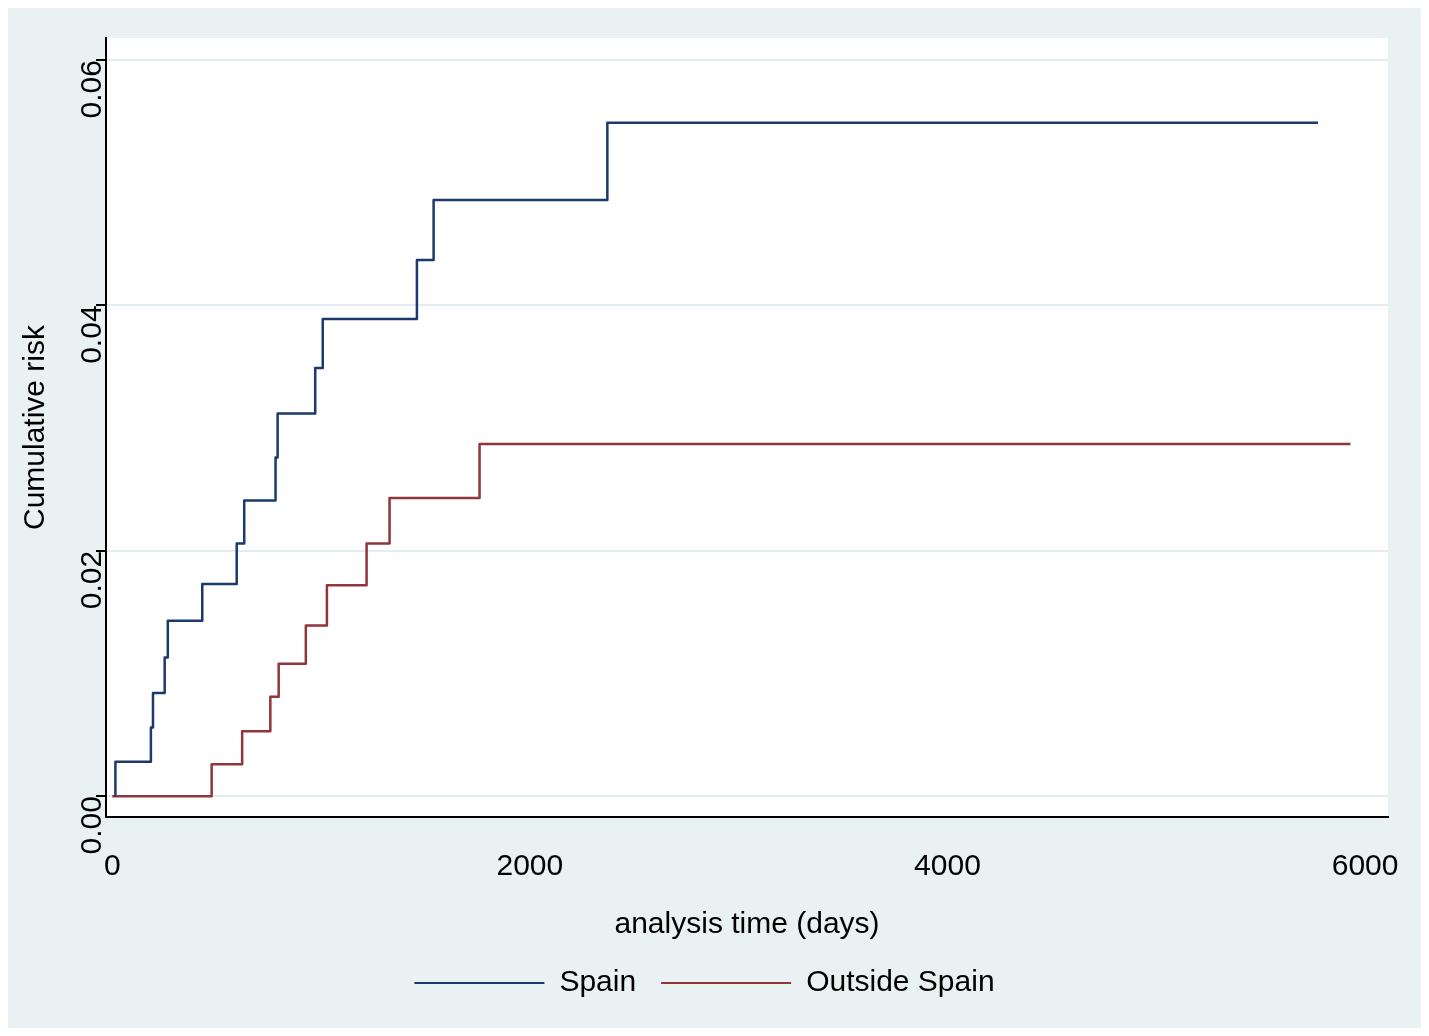 The height and width of the screenshot is (1036, 1429). Describe the element at coordinates (91, 334) in the screenshot. I see `y-tick-label: 0.04` at that location.